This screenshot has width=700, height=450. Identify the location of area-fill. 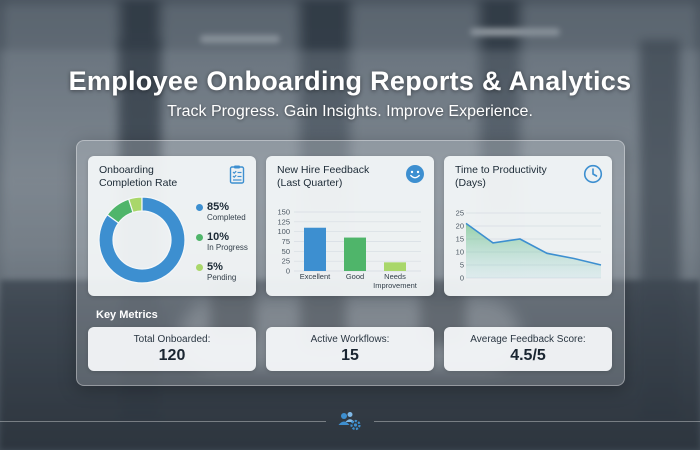
(533, 250).